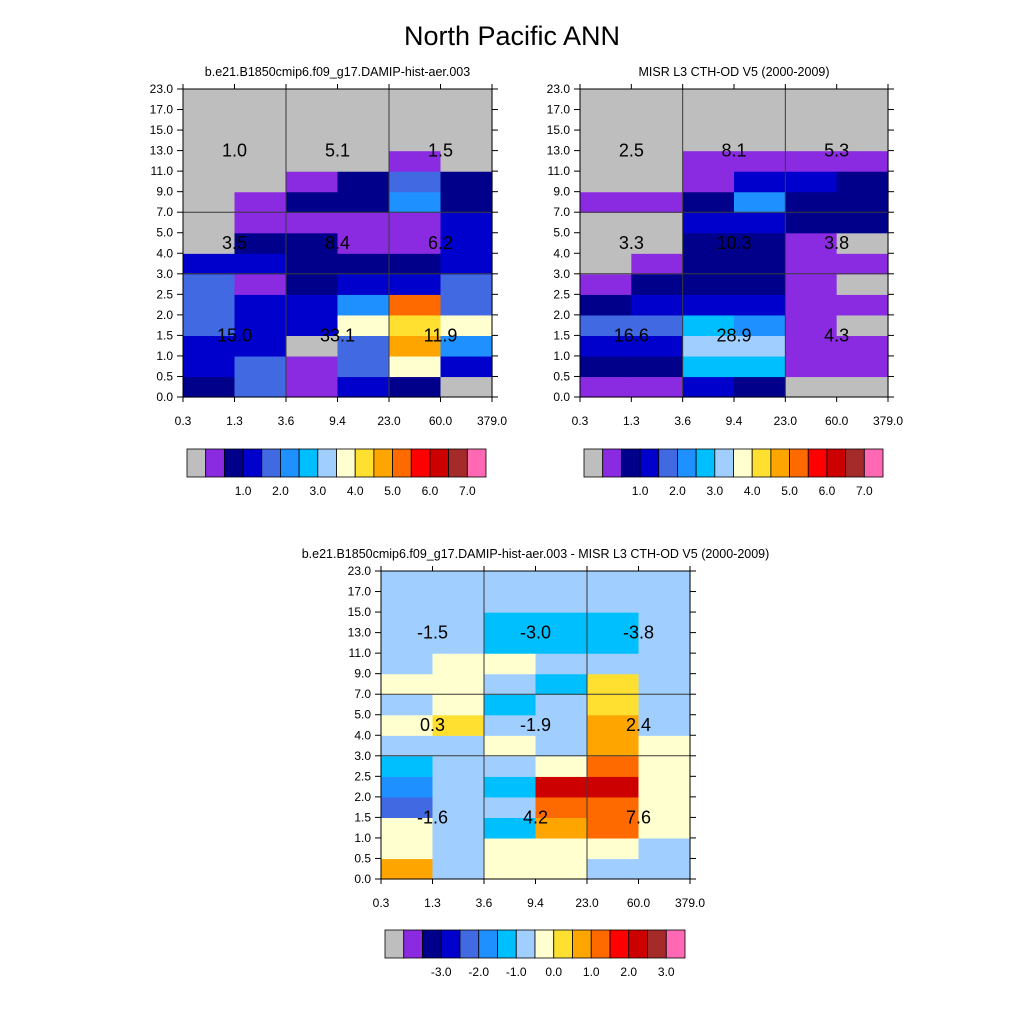  What do you see at coordinates (535, 725) in the screenshot?
I see `group-value-label: -1.9` at bounding box center [535, 725].